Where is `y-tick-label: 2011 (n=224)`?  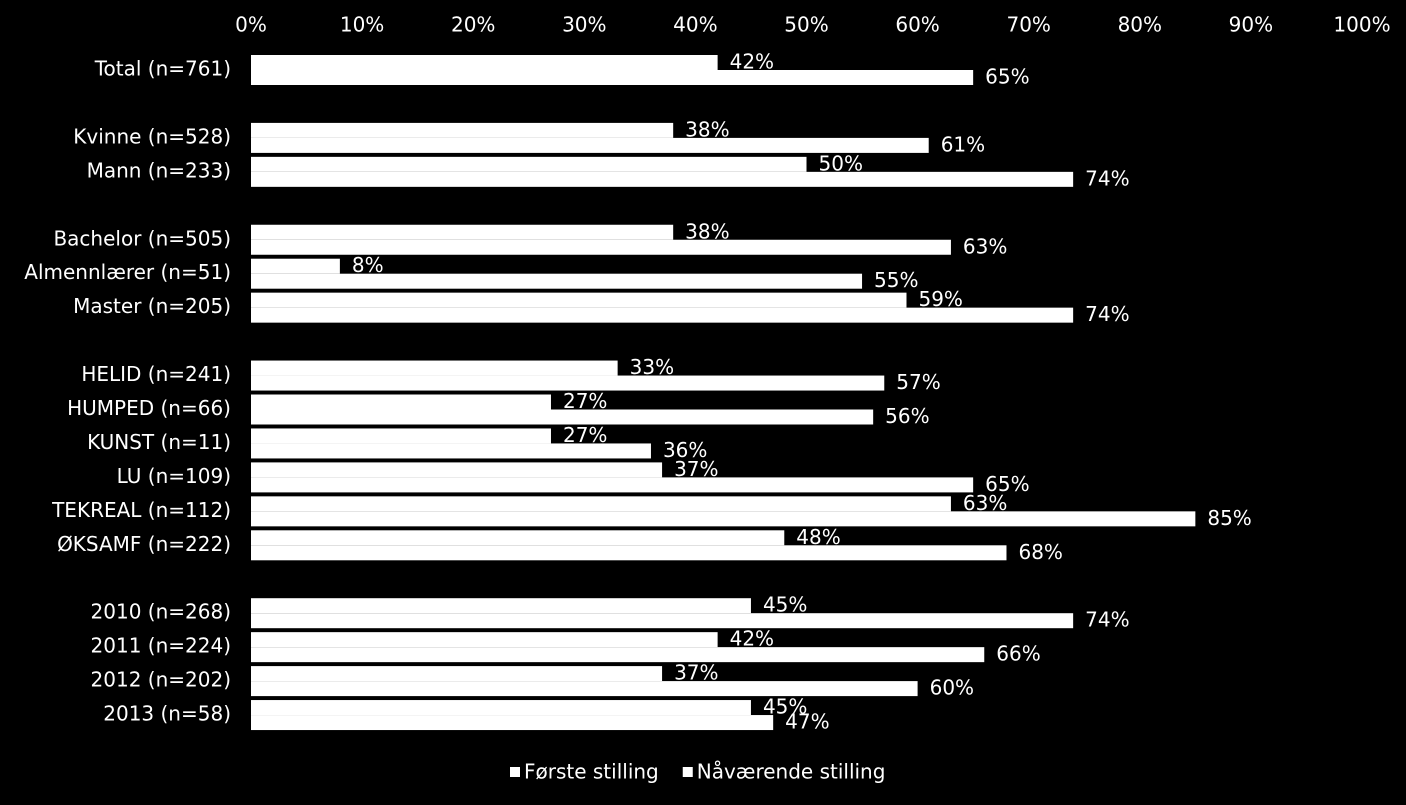 y-tick-label: 2011 (n=224) is located at coordinates (161, 646).